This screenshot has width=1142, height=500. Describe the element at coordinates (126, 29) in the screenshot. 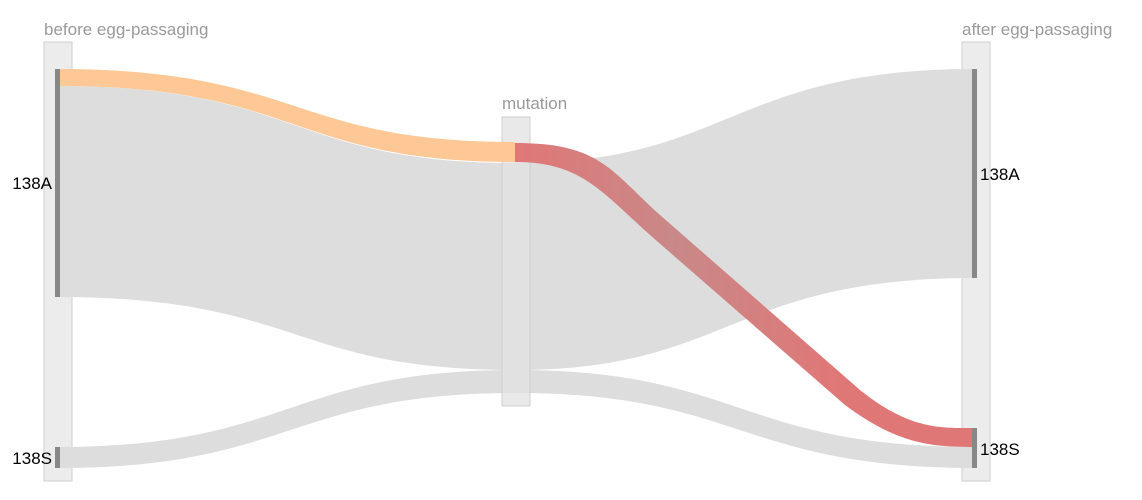

I see `column-title-before: before egg-passaging` at that location.